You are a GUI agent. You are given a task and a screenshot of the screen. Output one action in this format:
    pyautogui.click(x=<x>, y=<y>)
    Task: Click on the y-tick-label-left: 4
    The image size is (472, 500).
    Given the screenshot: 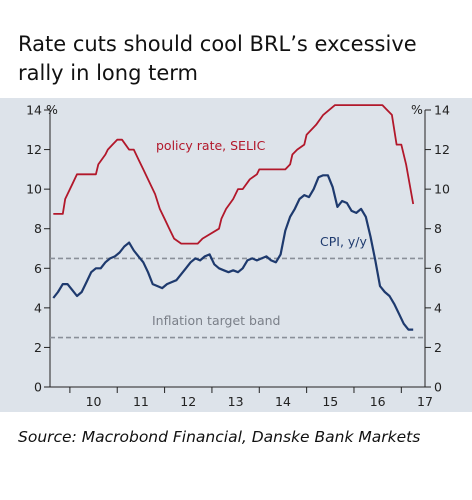 What is the action you would take?
    pyautogui.click(x=38, y=307)
    